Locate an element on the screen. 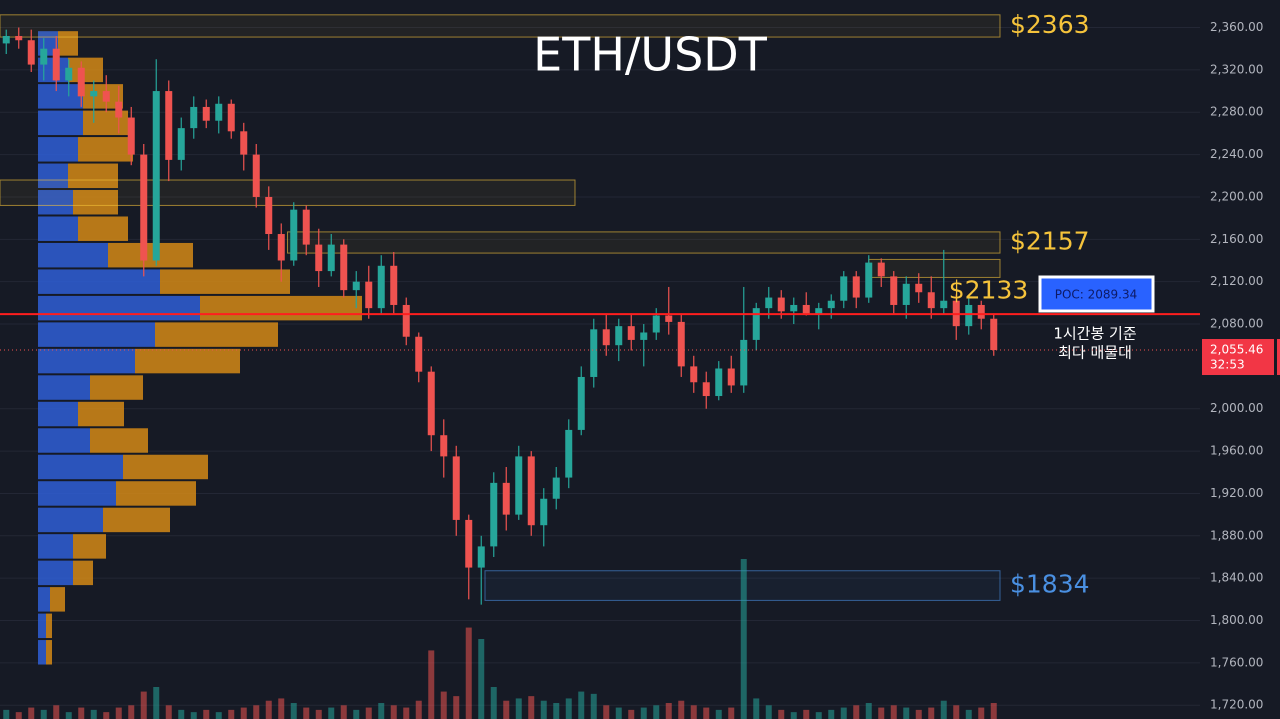 Image resolution: width=1280 pixels, height=719 pixels. y-tick-label: 2,120.00 is located at coordinates (1236, 281).